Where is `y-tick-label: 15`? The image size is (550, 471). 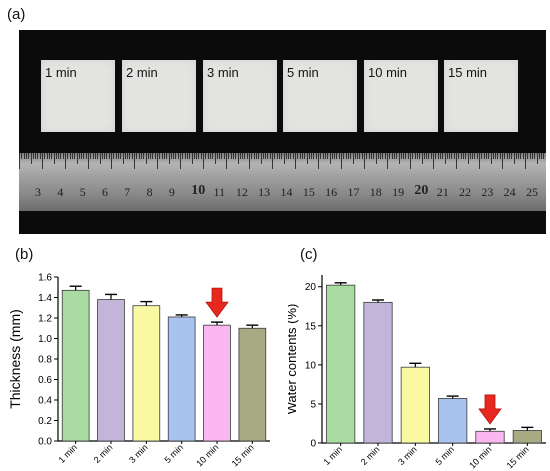
y-tick-label: 15 is located at coordinates (311, 326).